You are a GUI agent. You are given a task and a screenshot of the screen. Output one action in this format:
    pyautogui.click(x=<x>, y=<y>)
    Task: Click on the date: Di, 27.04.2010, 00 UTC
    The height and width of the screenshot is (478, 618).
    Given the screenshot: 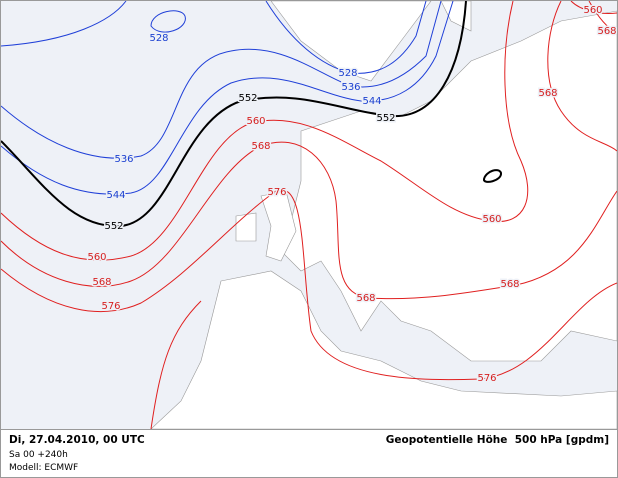 What is the action you would take?
    pyautogui.click(x=77, y=440)
    